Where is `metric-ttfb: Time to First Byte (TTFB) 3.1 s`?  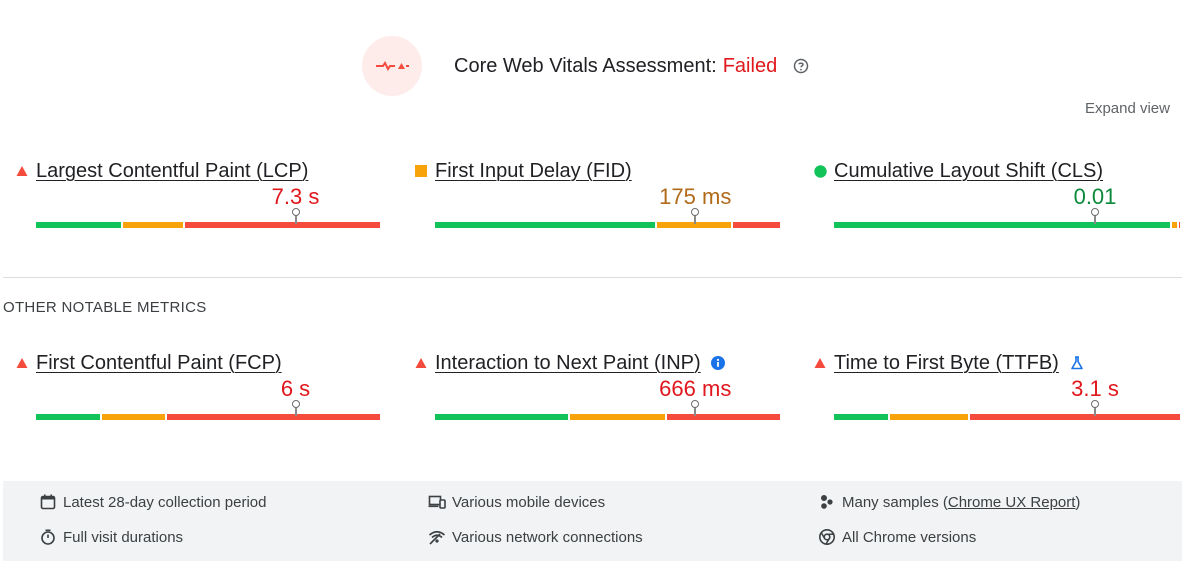
metric-ttfb: Time to First Byte (TTFB) 3.1 s is located at coordinates (997, 385).